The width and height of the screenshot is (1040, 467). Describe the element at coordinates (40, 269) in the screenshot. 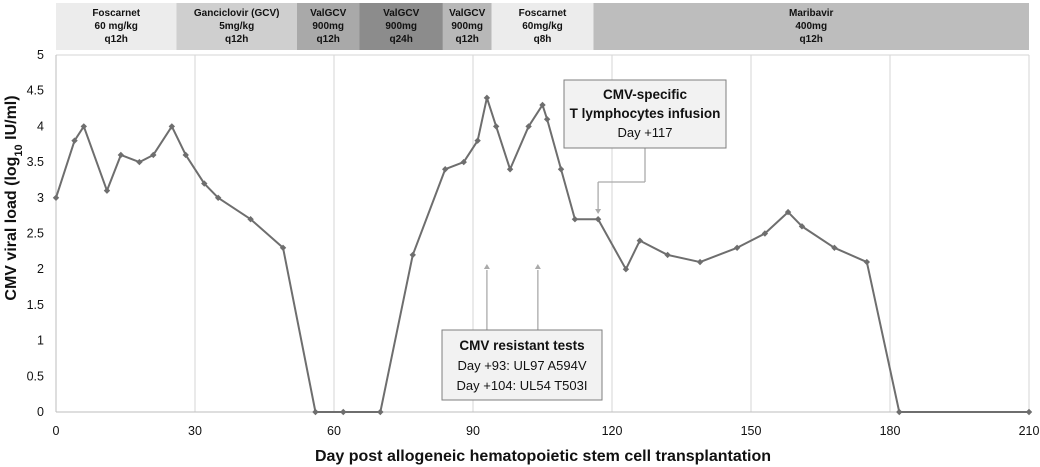

I see `y-tick-label: 2` at that location.